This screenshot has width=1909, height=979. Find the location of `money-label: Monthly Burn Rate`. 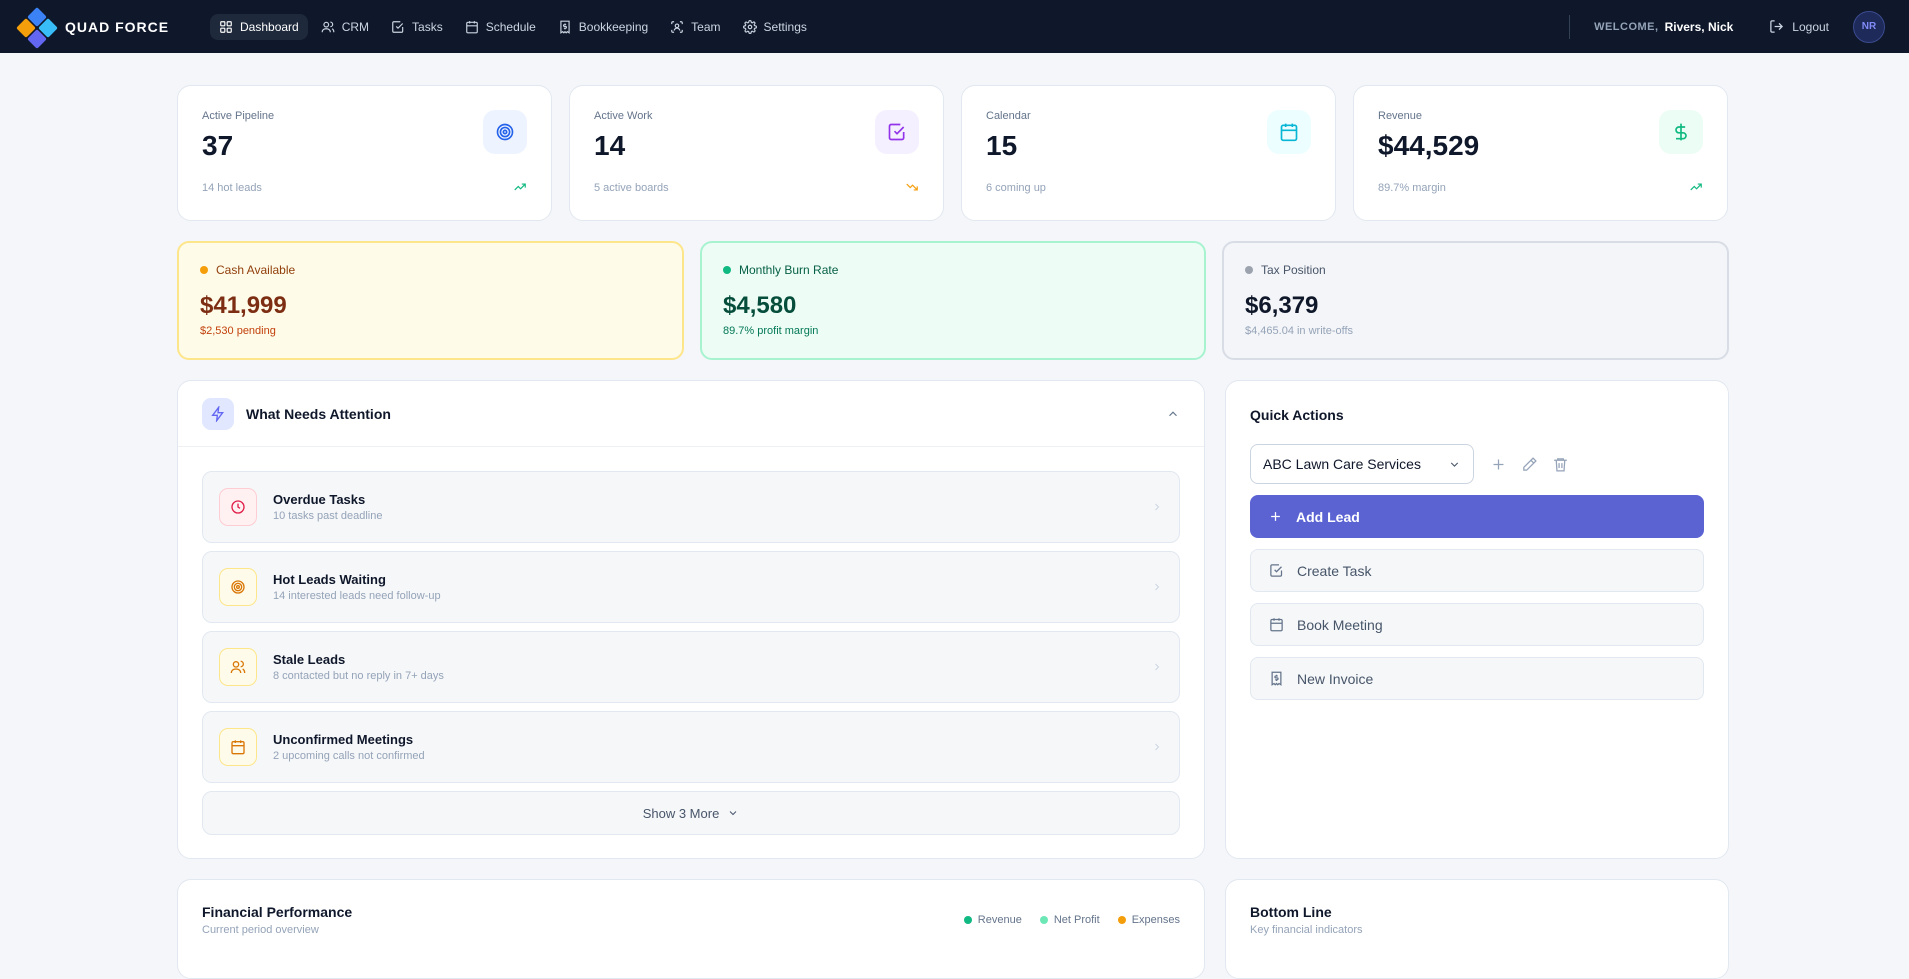

money-label: Monthly Burn Rate is located at coordinates (953, 270).